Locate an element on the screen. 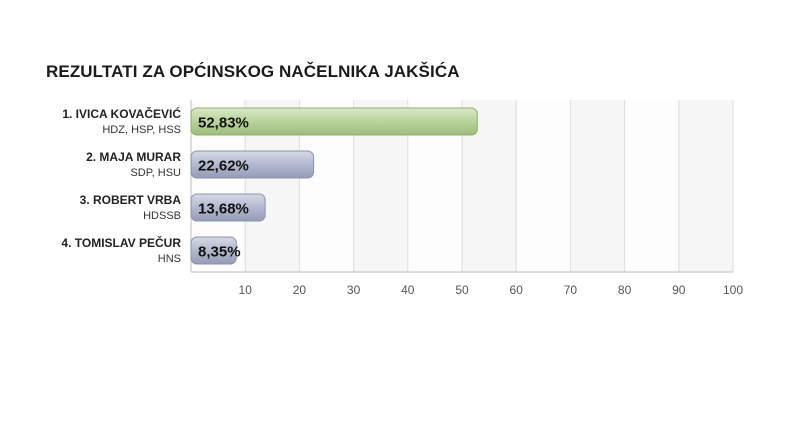  chart-title: REZULTATI ZA OPĆINSKOG NAČELNIKA JAKŠIĆA is located at coordinates (253, 71).